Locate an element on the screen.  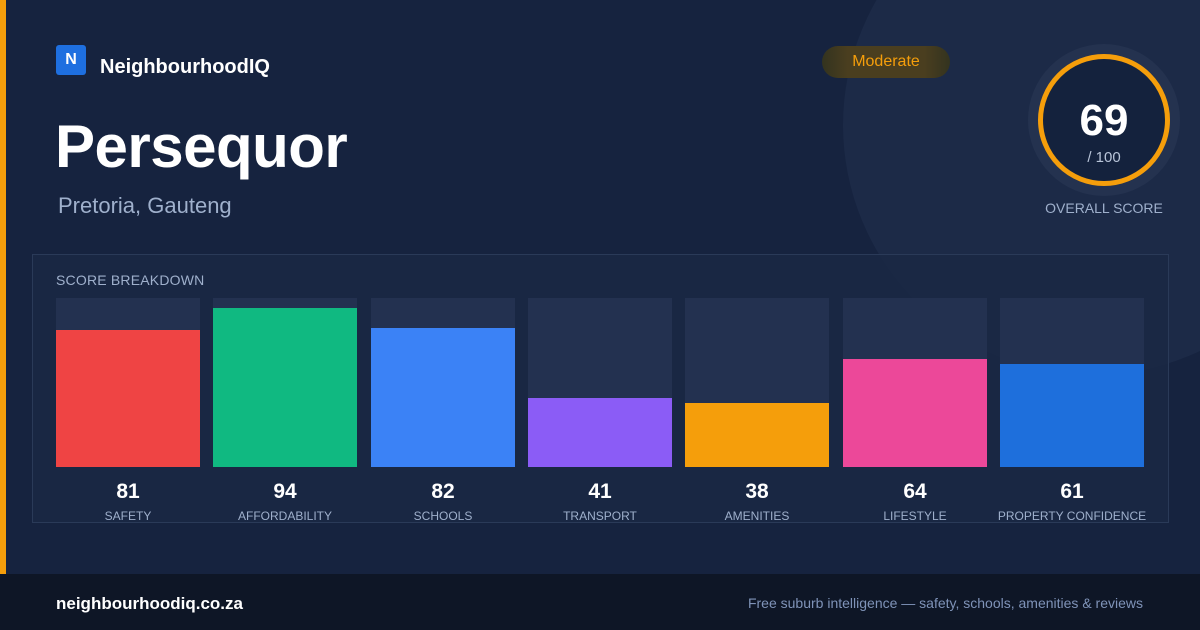
page-title: Persequor is located at coordinates (201, 146).